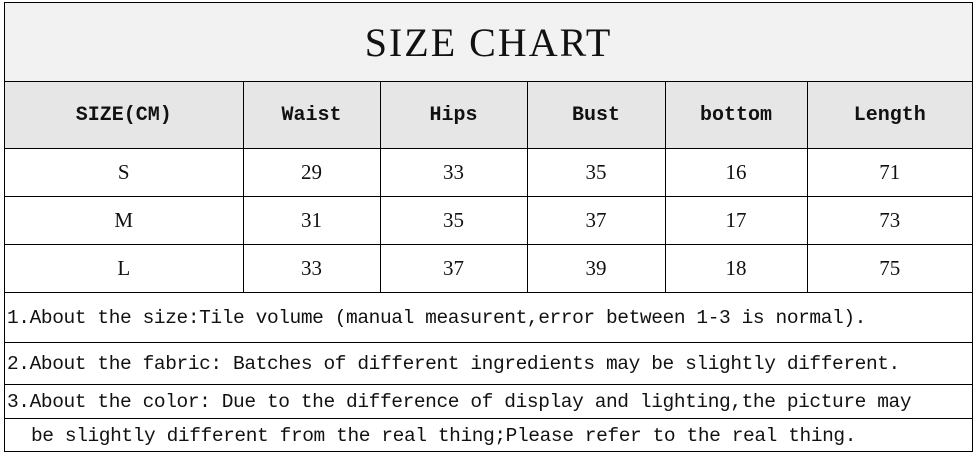 The height and width of the screenshot is (456, 978). What do you see at coordinates (736, 115) in the screenshot?
I see `column-header: bottom` at bounding box center [736, 115].